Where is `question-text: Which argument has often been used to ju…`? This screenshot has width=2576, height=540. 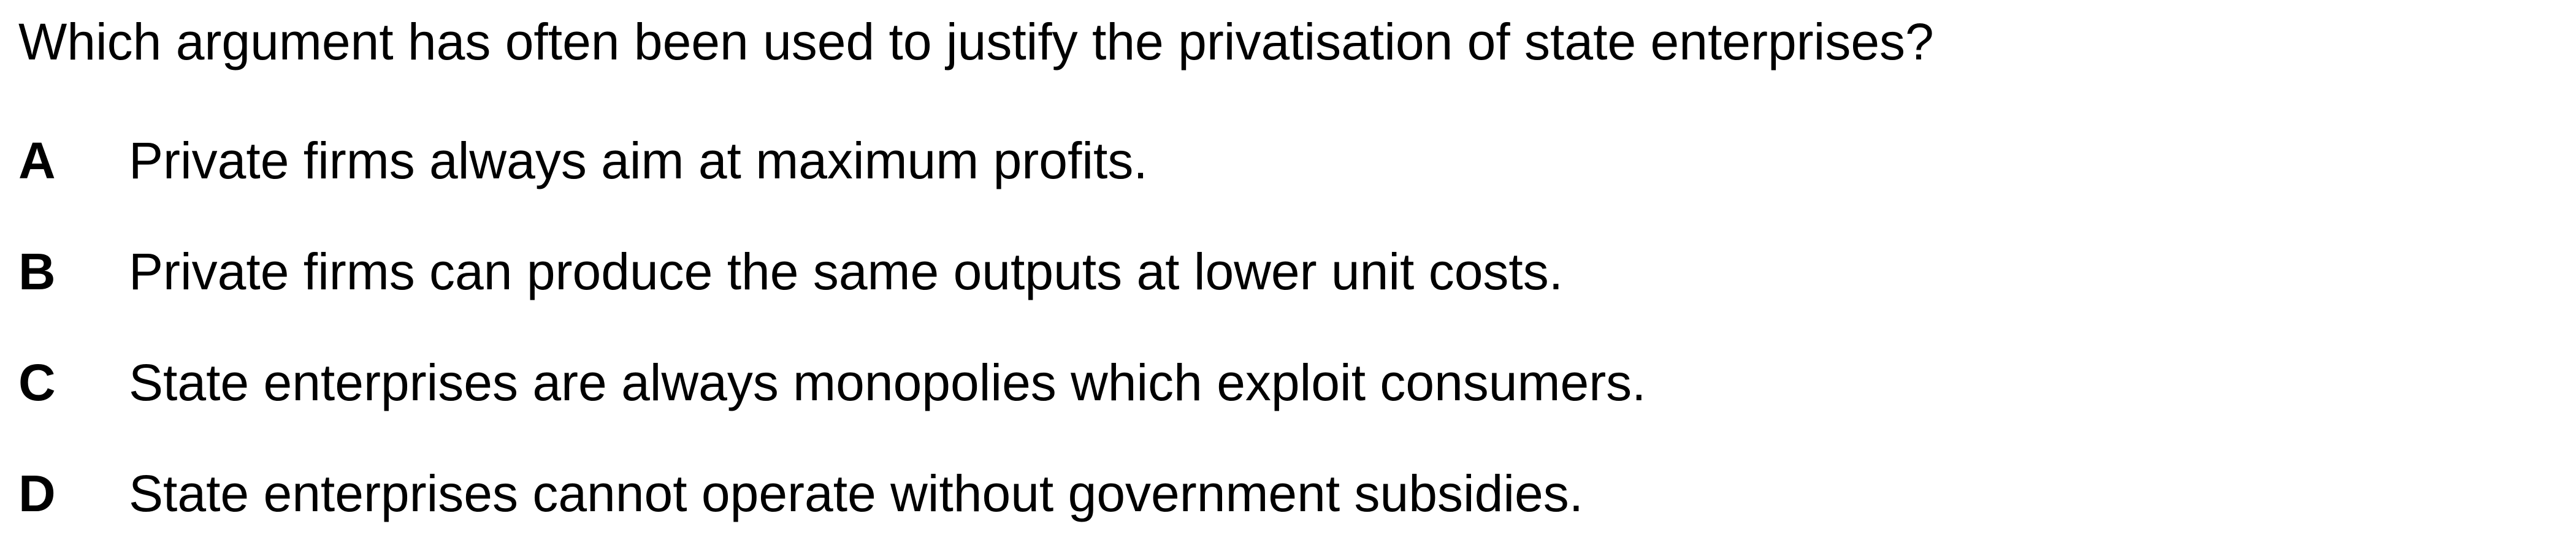
question-text: Which argument has often been used to ju… is located at coordinates (976, 42).